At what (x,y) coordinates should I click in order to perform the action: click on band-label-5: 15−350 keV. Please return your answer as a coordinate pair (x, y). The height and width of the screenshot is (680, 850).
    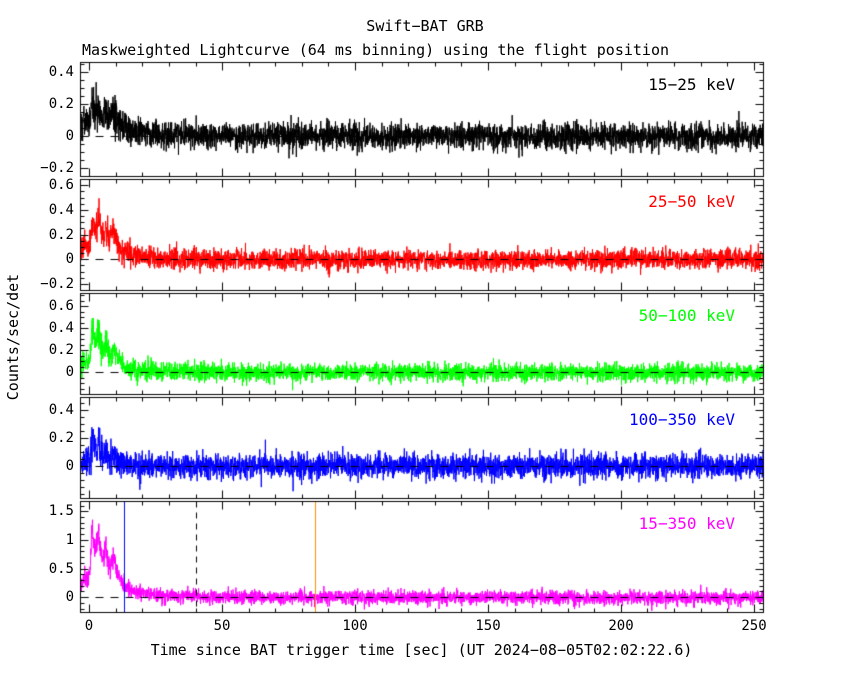
    Looking at the image, I should click on (686, 523).